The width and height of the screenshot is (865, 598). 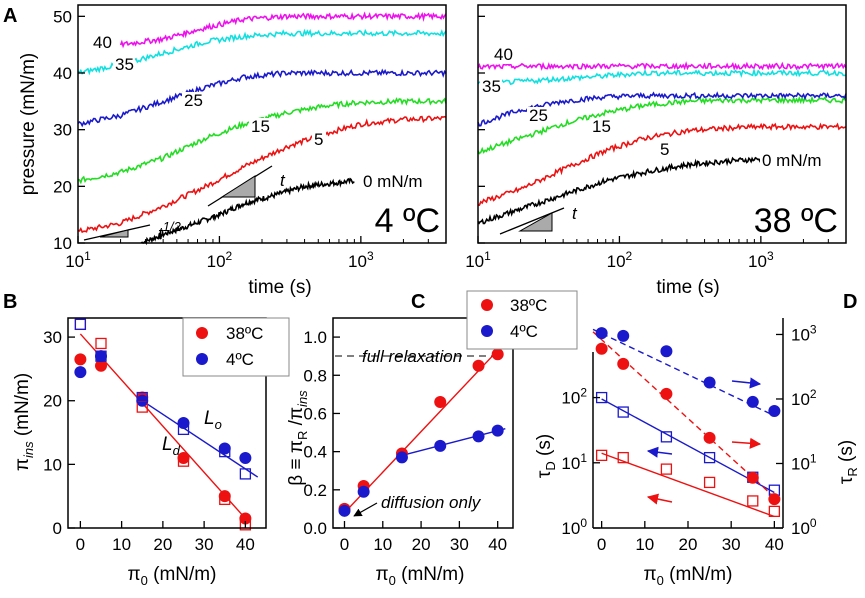 I want to click on ytick-label-A-left-0: 10, so click(x=62, y=243).